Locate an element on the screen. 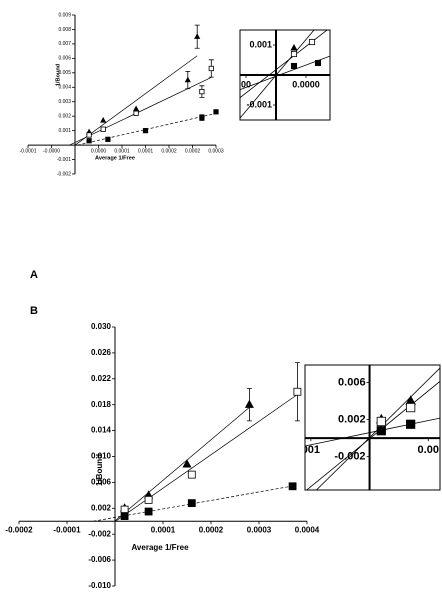 The image size is (442, 600). x-tick-label: 001 is located at coordinates (311, 450).